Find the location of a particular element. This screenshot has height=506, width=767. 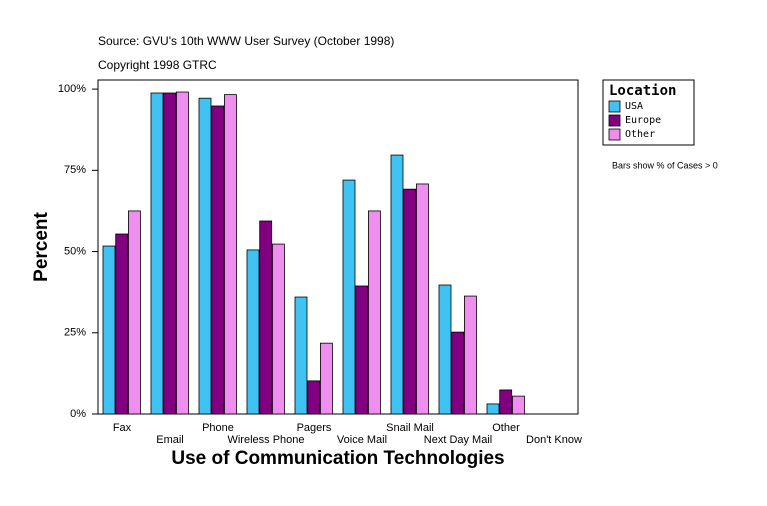

y-tick-label: 100% is located at coordinates (72, 89).